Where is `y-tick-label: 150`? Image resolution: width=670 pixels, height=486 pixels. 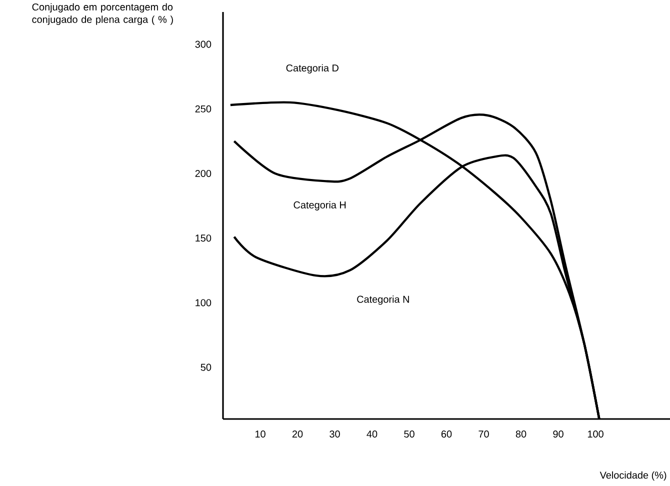
y-tick-label: 150 is located at coordinates (204, 238).